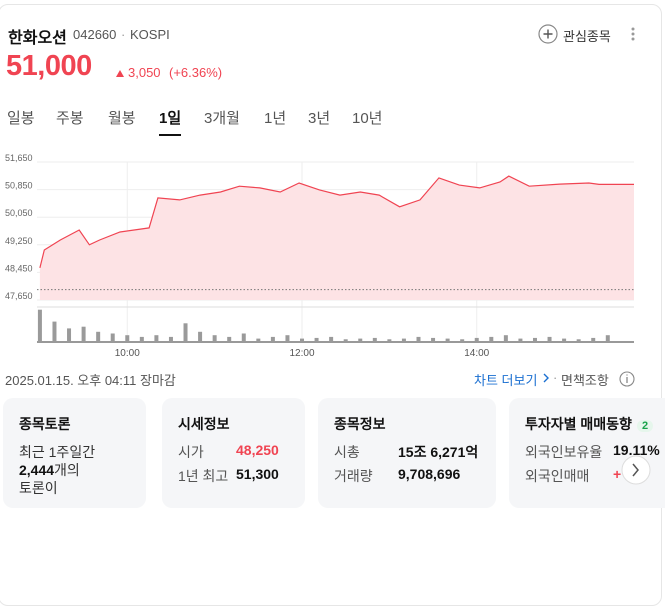 The image size is (665, 606). I want to click on row-value: +, so click(617, 474).